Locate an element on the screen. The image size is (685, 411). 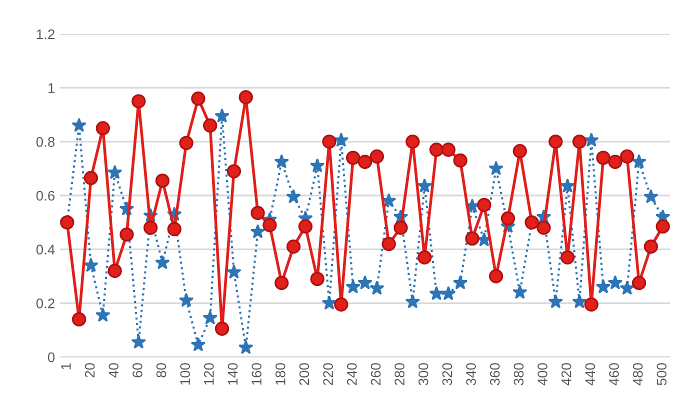
x-tick-label: 240 is located at coordinates (351, 374).